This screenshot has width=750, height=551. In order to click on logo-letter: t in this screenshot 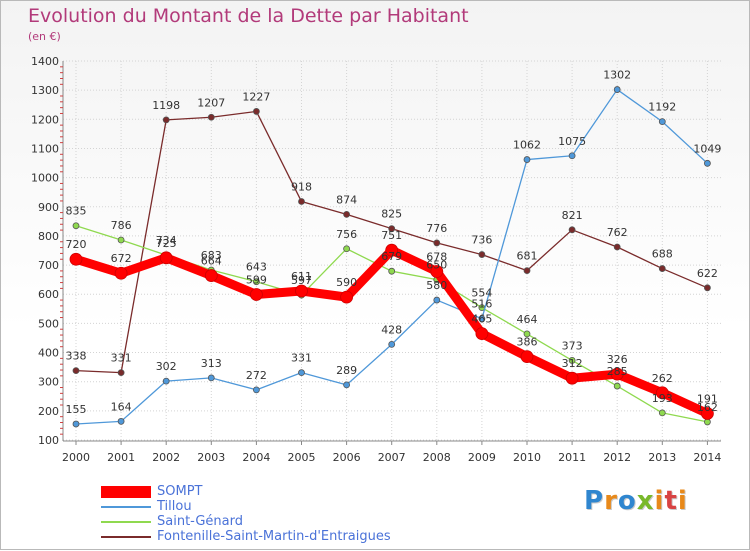, I will do `click(671, 501)`.